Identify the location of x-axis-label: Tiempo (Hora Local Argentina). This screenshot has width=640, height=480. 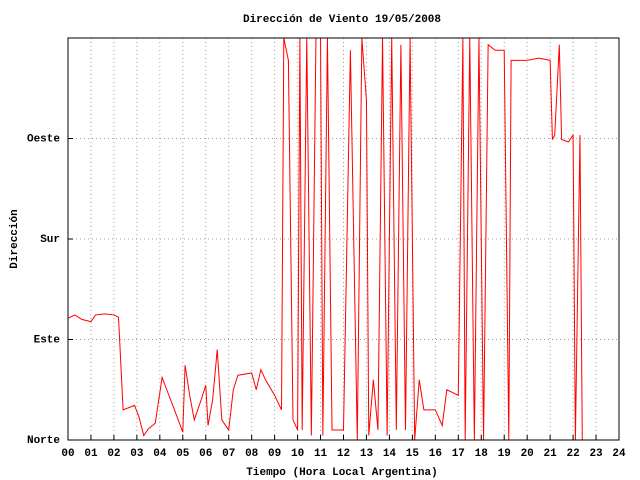
(341, 473).